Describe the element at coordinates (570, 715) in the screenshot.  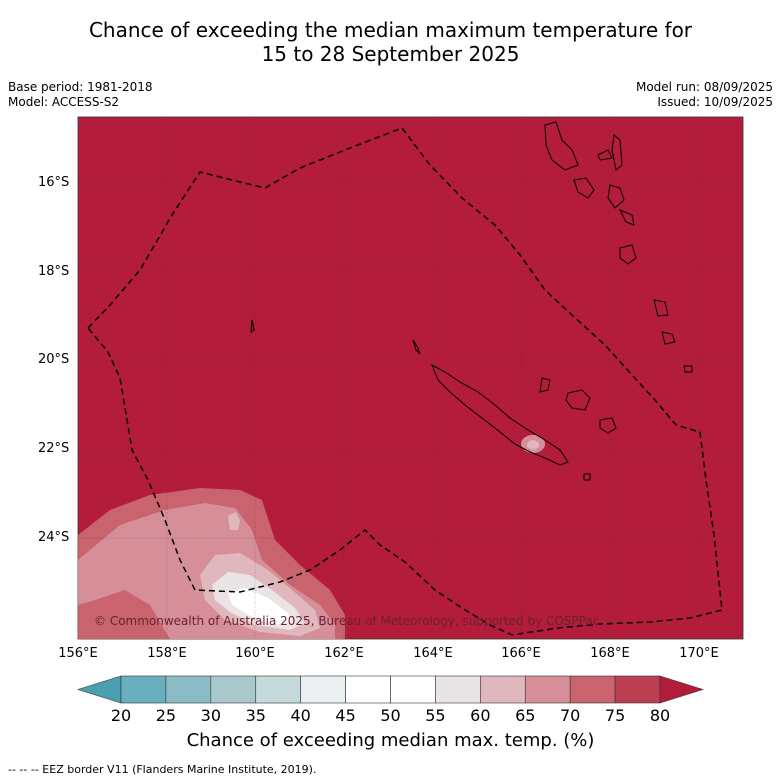
I see `colorbar-tick-70: 70` at that location.